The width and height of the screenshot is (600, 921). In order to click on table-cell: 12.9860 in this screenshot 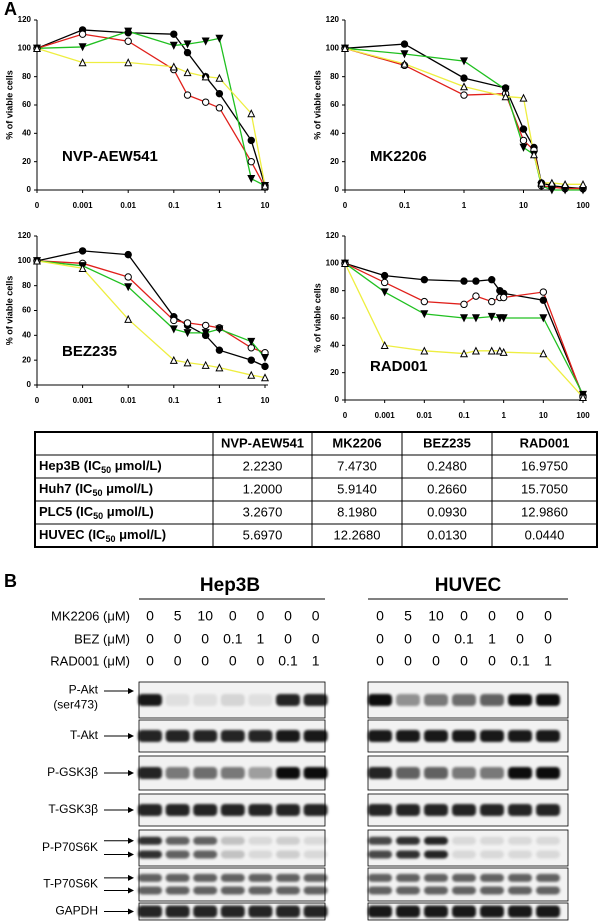, I will do `click(544, 511)`.